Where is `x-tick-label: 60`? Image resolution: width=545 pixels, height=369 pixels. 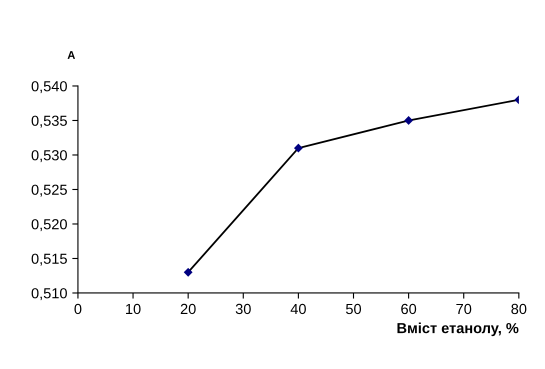 x-tick-label: 60 is located at coordinates (408, 309).